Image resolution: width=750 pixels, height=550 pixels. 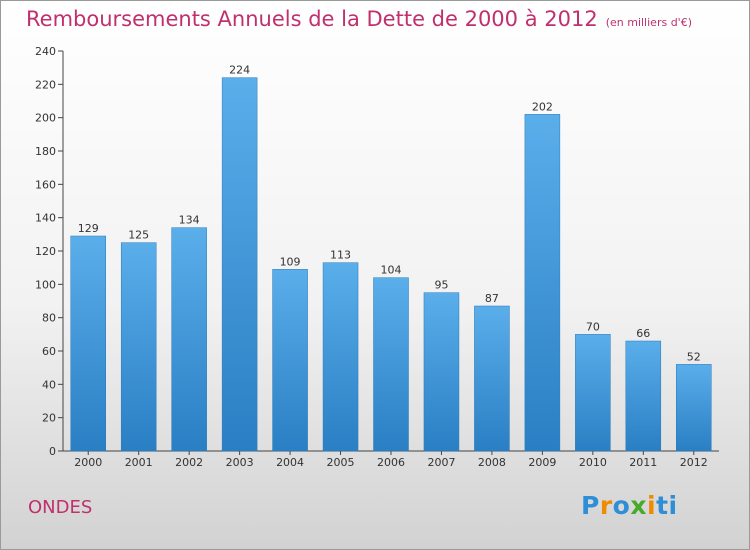 What do you see at coordinates (648, 22) in the screenshot?
I see `chart-subtitle: (en milliers d'€)` at bounding box center [648, 22].